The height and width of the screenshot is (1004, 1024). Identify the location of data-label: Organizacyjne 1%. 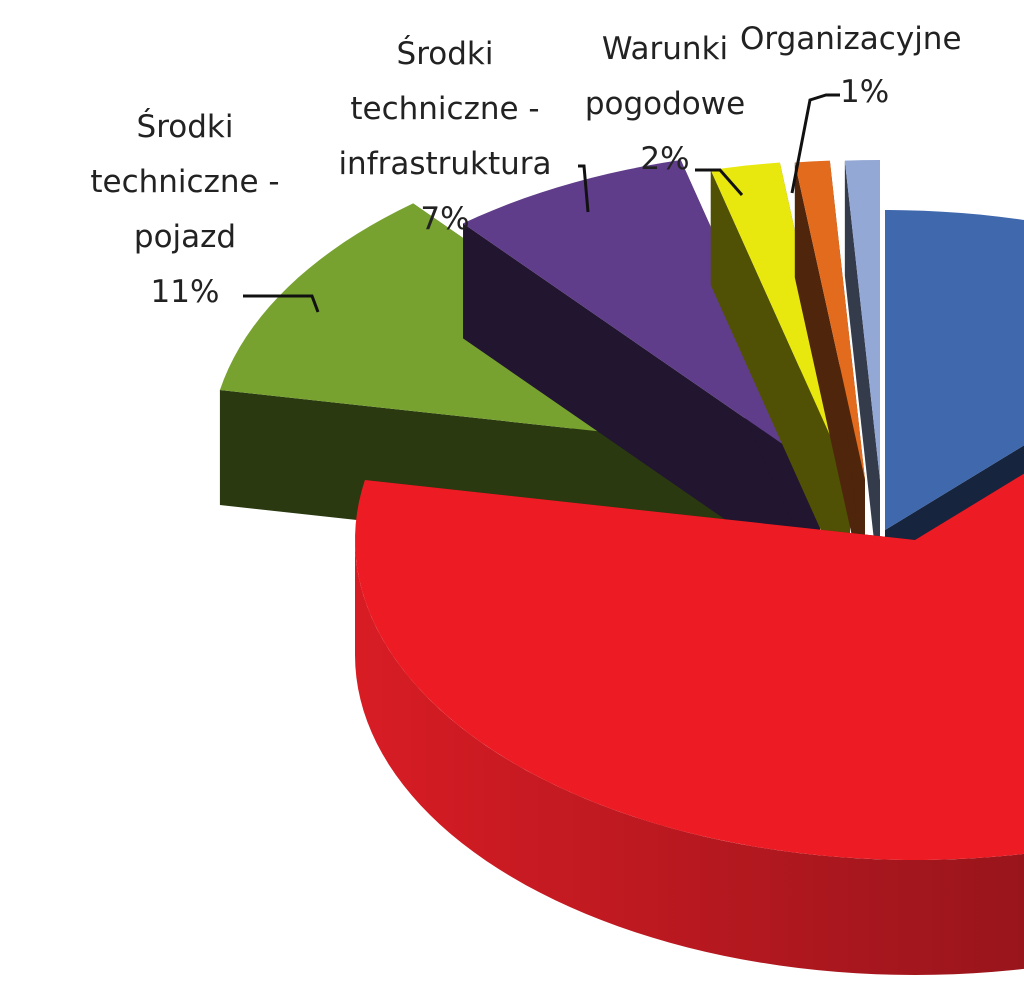
(880, 64).